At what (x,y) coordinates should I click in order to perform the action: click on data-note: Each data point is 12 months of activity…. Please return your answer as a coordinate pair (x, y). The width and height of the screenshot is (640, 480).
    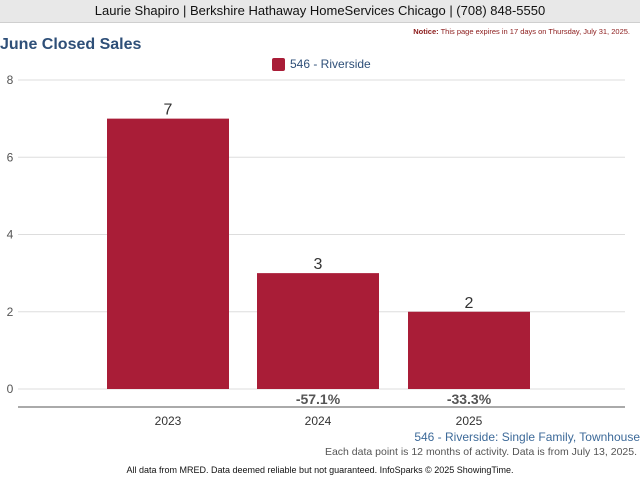
    Looking at the image, I should click on (480, 452).